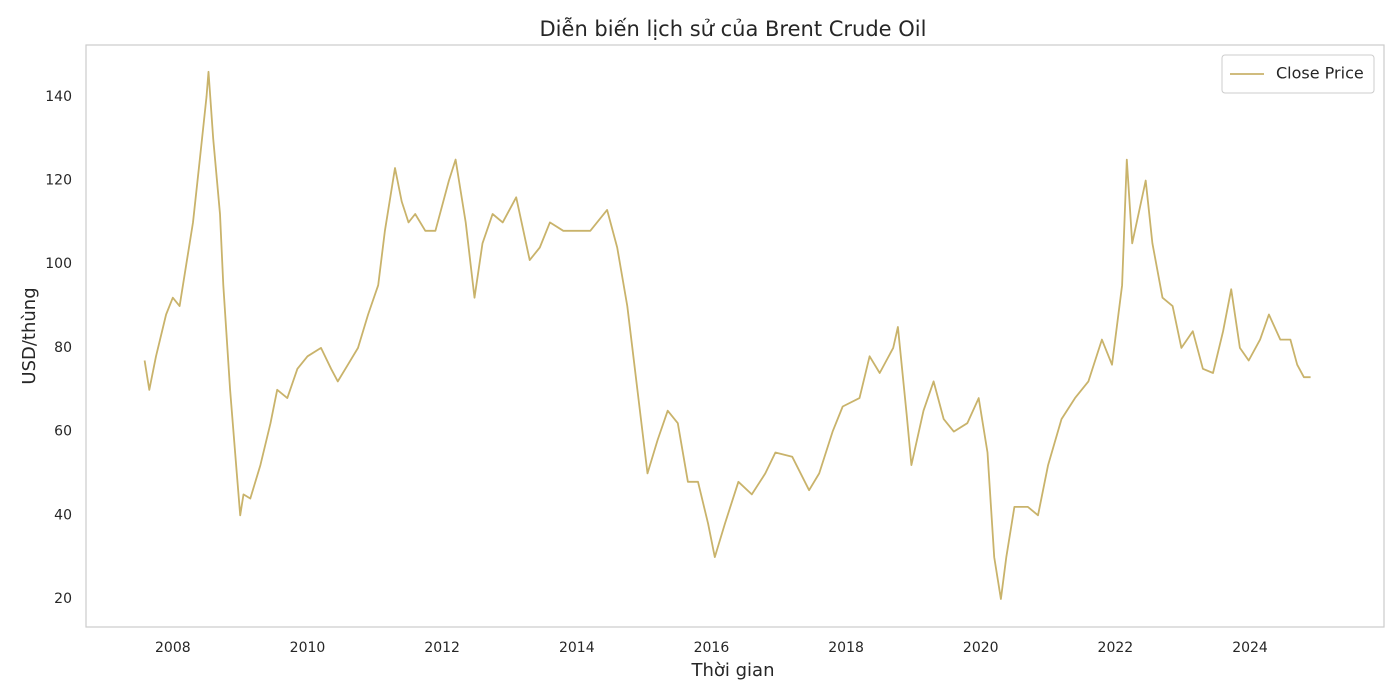 The height and width of the screenshot is (700, 1400). I want to click on y-tick-label: 40, so click(63, 515).